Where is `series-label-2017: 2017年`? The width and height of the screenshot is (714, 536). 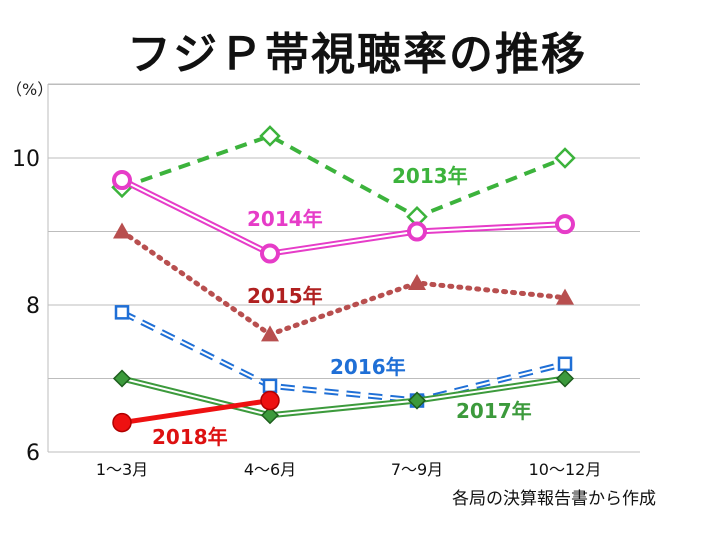
series-label-2017: 2017年 is located at coordinates (494, 411).